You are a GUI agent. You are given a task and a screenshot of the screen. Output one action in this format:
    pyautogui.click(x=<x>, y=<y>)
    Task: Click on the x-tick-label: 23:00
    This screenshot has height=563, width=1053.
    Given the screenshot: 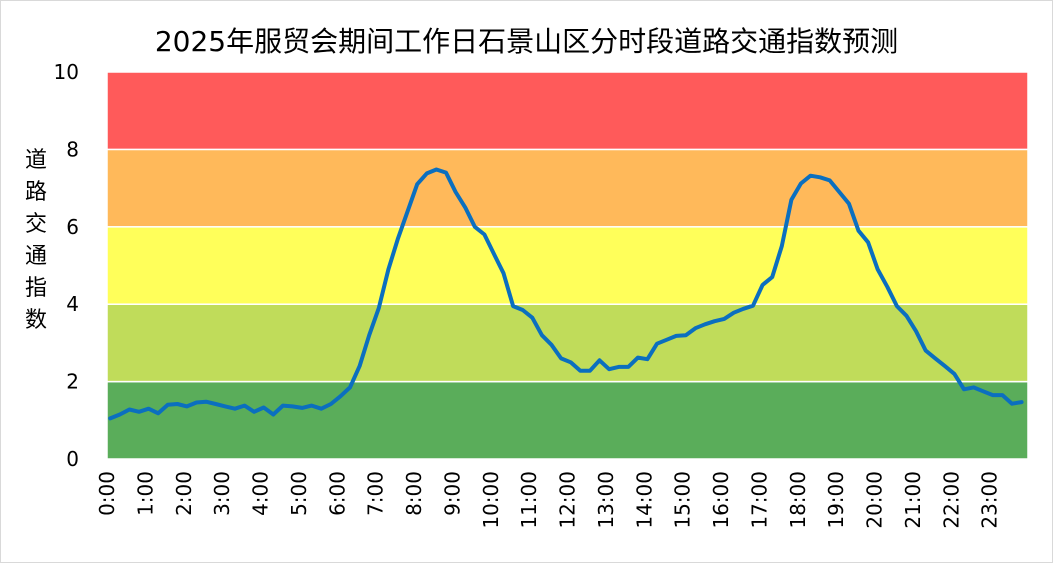 What is the action you would take?
    pyautogui.click(x=990, y=500)
    